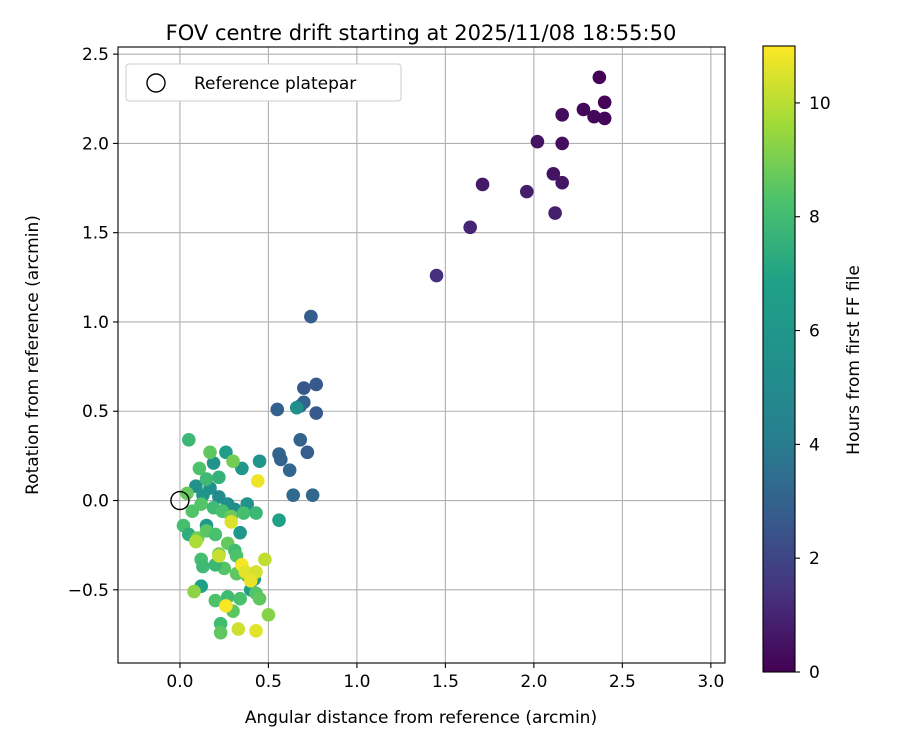  Describe the element at coordinates (814, 332) in the screenshot. I see `colorbar-tick-label: 6` at that location.